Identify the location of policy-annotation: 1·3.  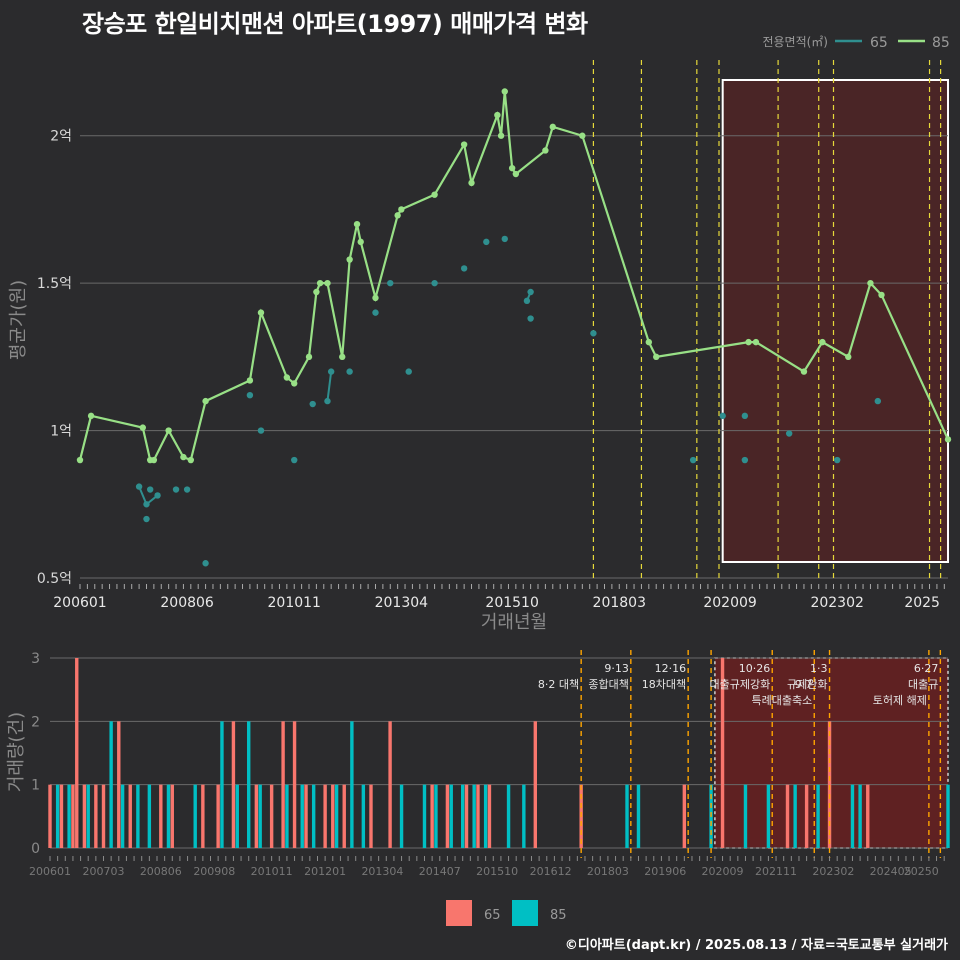
(819, 668).